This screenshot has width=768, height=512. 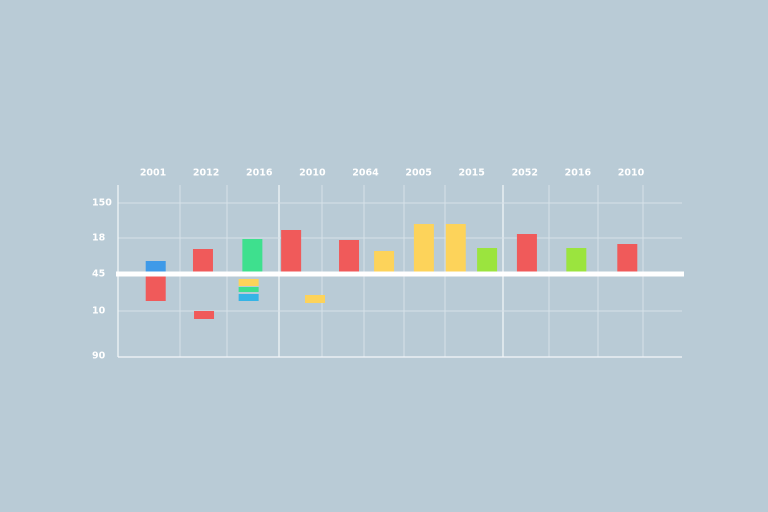 I want to click on y-tick-label: 90, so click(x=99, y=356).